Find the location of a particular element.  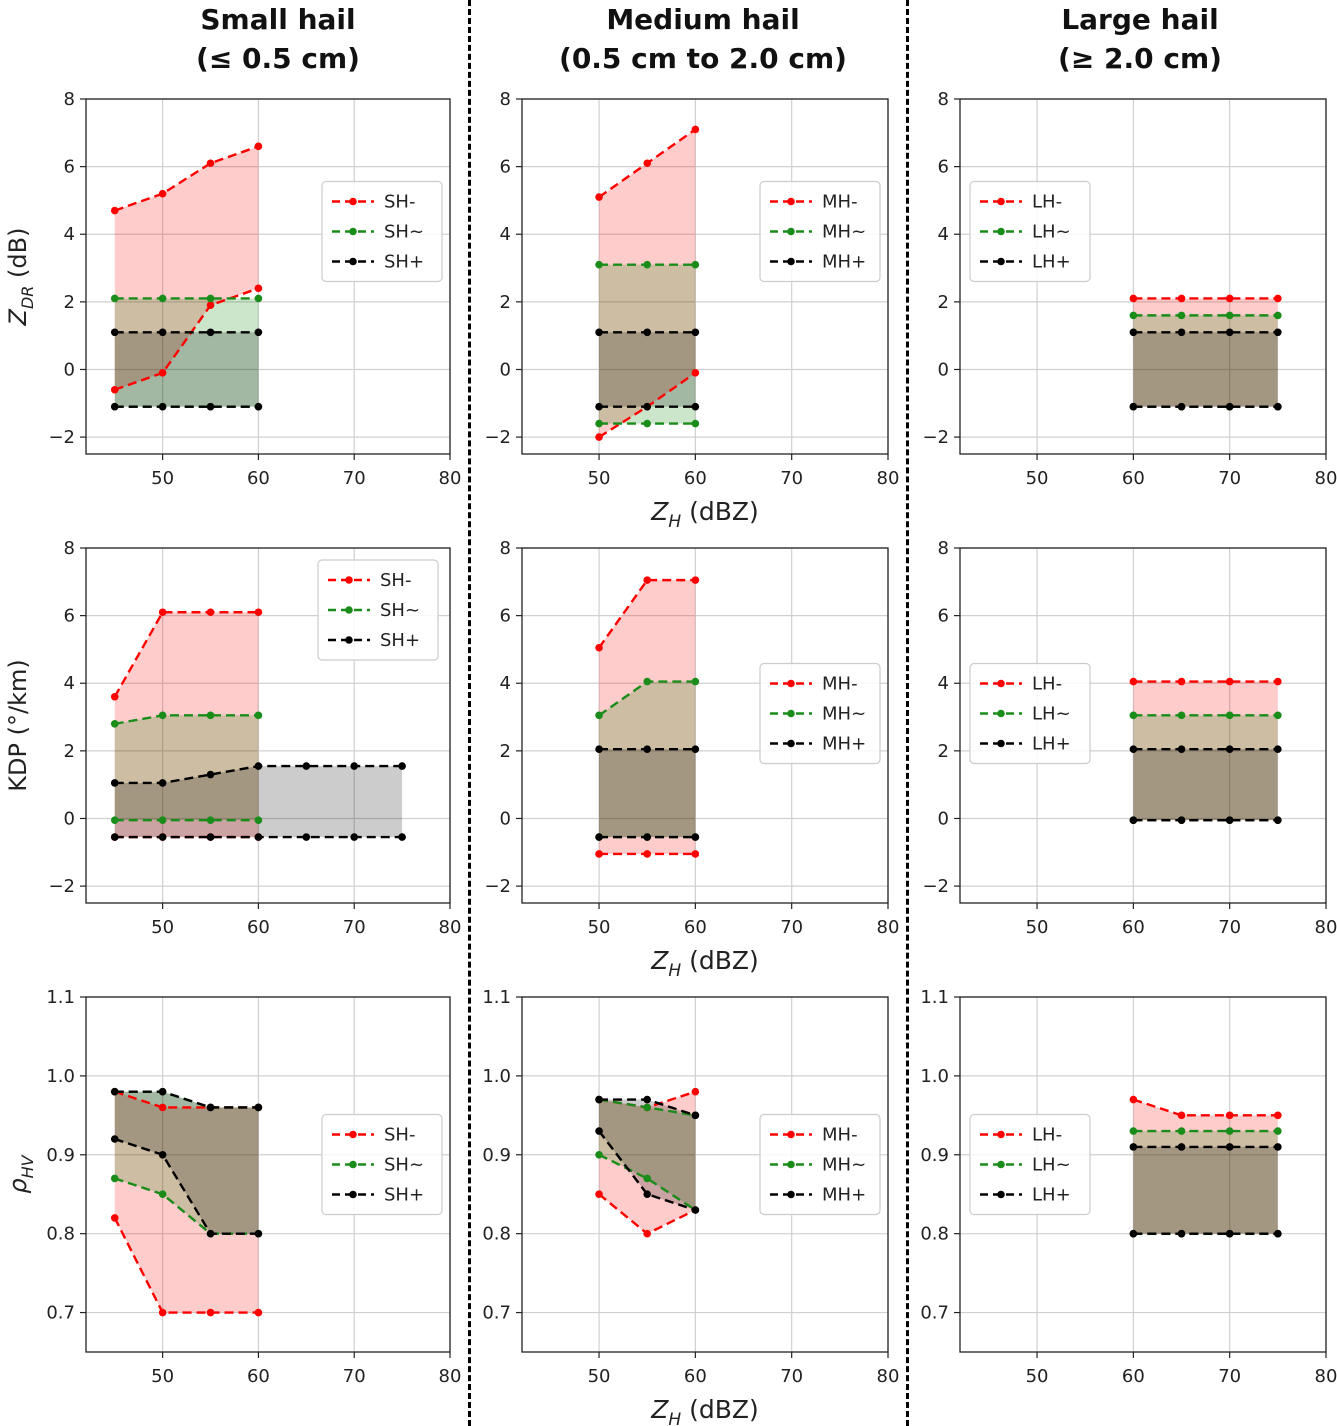

tick-label-y: 8 is located at coordinates (69, 548).